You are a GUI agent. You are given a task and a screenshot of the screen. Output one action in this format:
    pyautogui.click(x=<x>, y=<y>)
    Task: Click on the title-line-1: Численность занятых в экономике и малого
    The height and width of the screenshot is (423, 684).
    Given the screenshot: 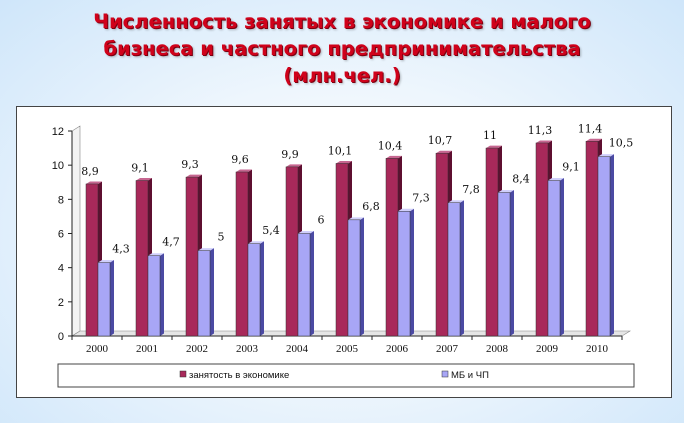 What is the action you would take?
    pyautogui.click(x=342, y=21)
    